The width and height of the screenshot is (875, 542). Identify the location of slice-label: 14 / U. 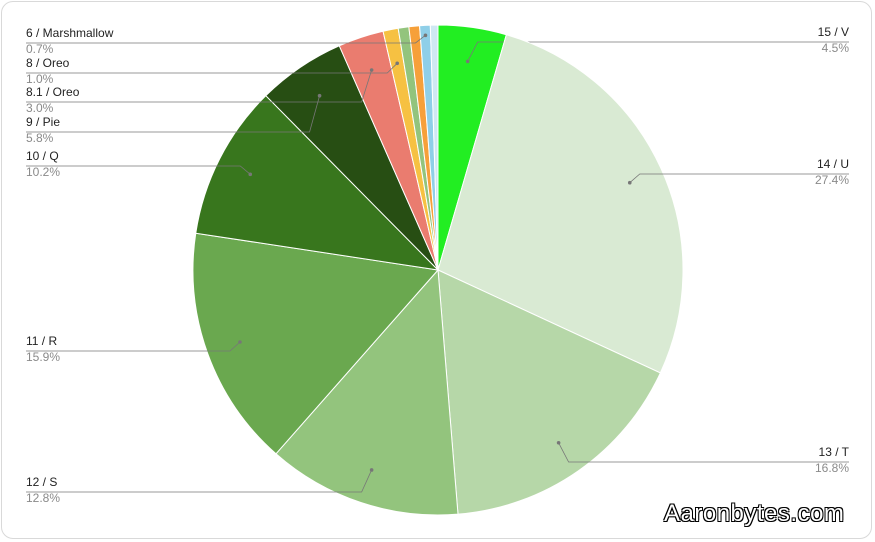
(833, 164).